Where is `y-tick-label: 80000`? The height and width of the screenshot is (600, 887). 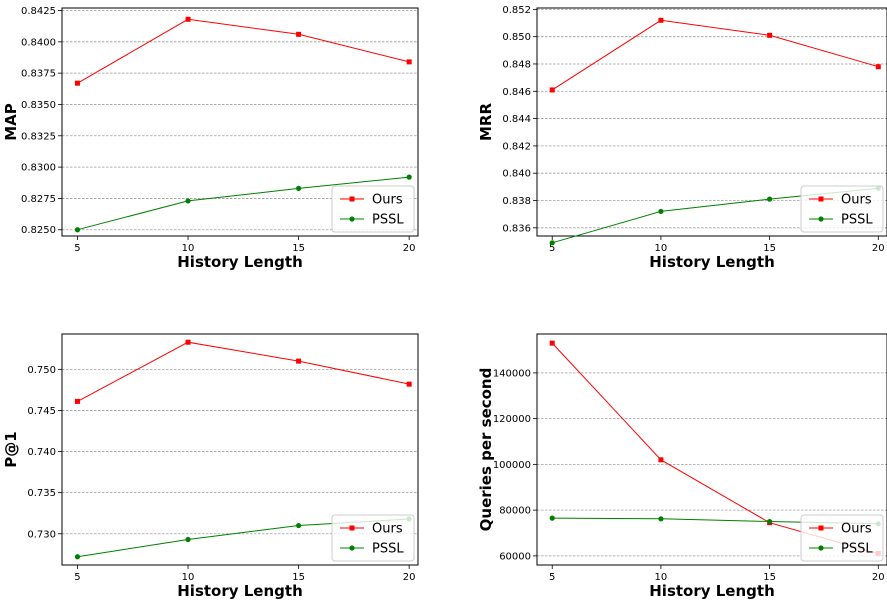 y-tick-label: 80000 is located at coordinates (515, 511).